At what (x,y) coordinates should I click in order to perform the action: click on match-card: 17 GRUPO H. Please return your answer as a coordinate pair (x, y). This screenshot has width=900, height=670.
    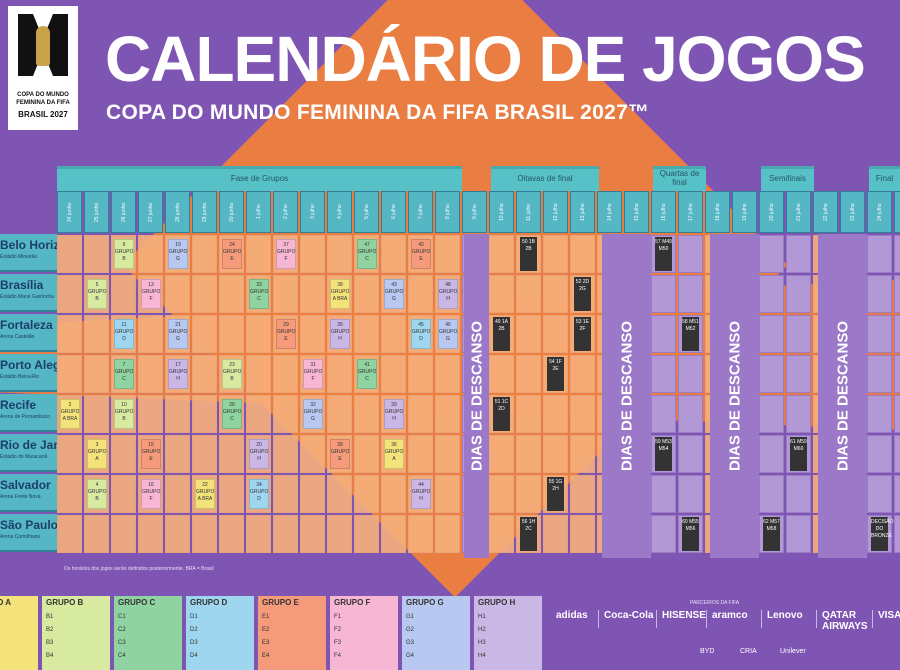
    Looking at the image, I should click on (178, 374).